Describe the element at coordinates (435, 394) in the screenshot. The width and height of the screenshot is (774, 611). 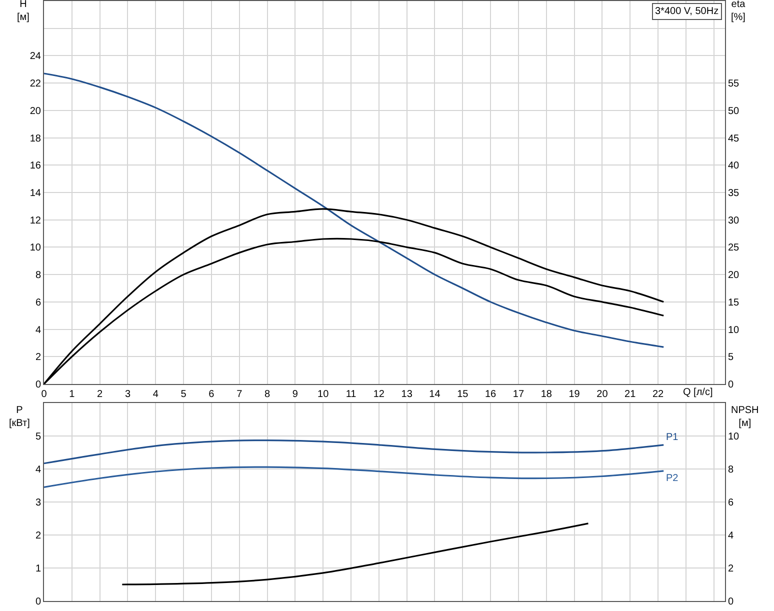
I see `x-tick-label: 14` at that location.